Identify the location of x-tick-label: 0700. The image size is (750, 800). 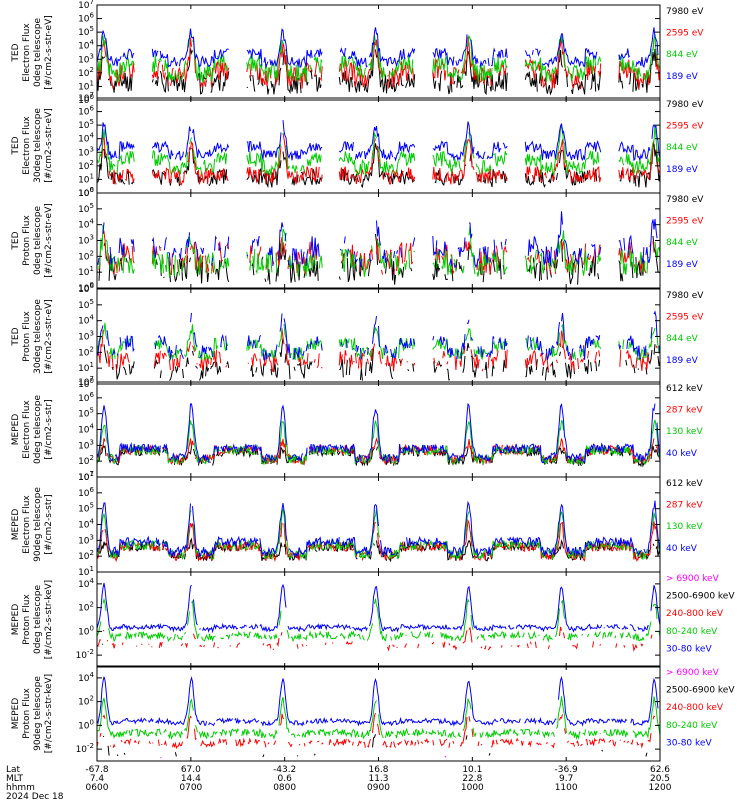
(190, 788).